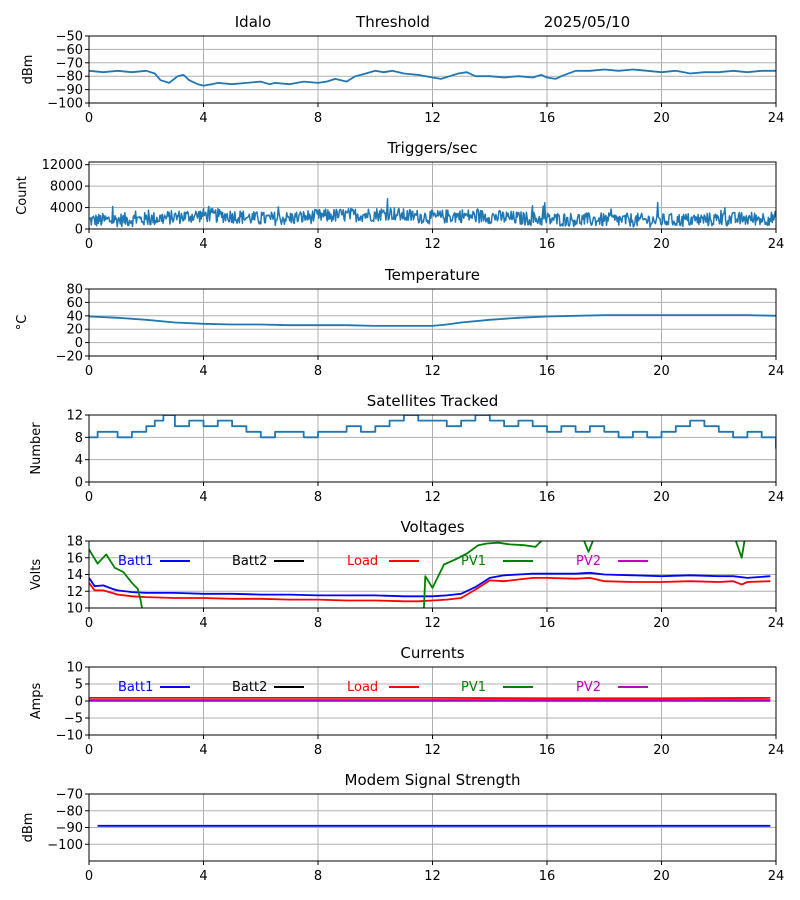 This screenshot has width=800, height=900. Describe the element at coordinates (588, 561) in the screenshot. I see `legend-label-pv2: PV2` at that location.